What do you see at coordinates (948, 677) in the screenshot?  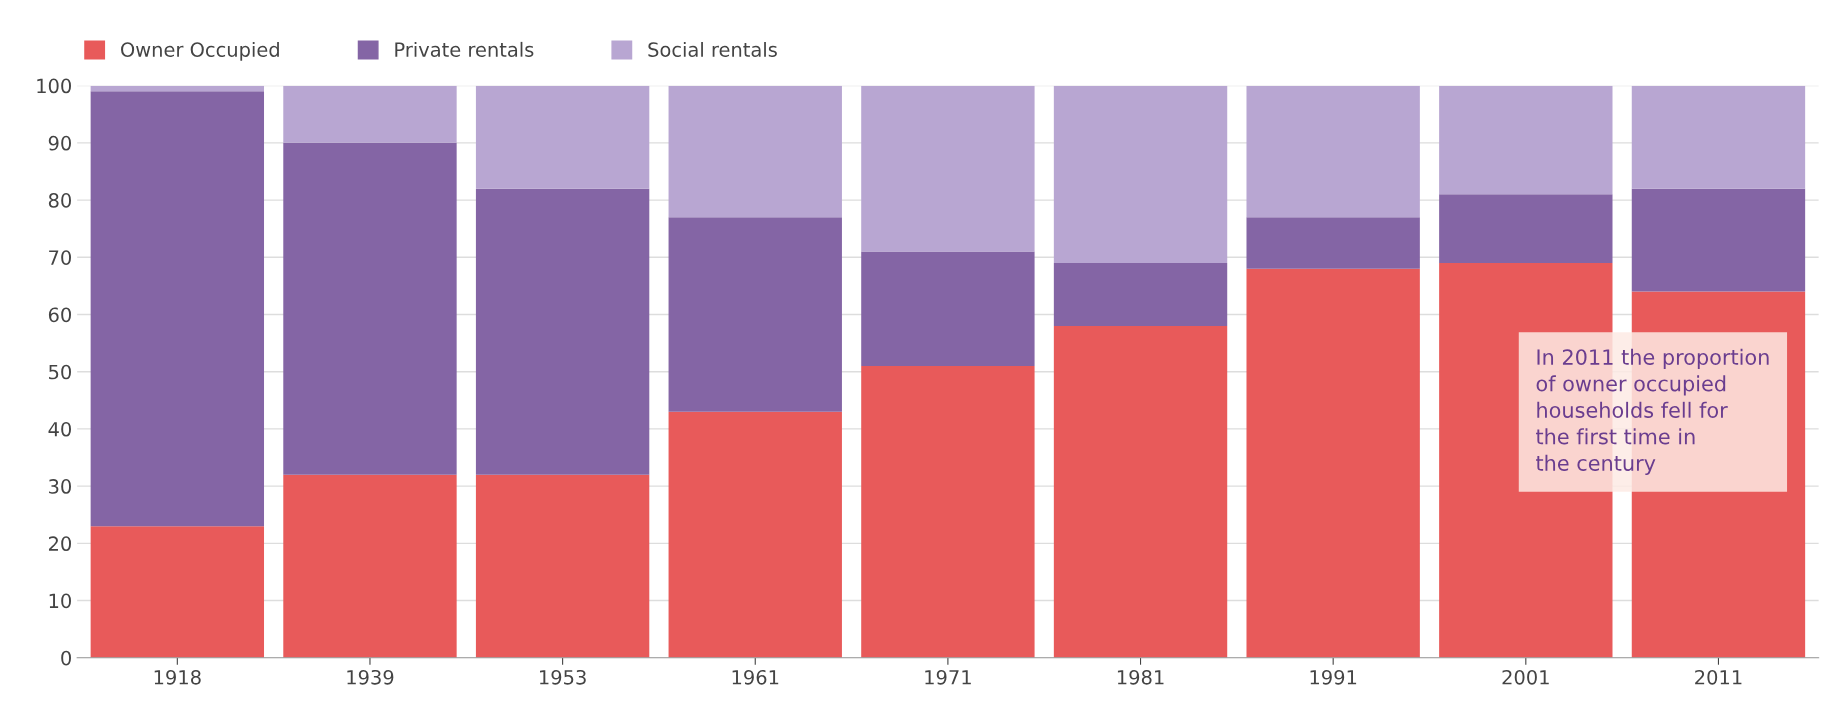 I see `x-tick-label: 1971` at bounding box center [948, 677].